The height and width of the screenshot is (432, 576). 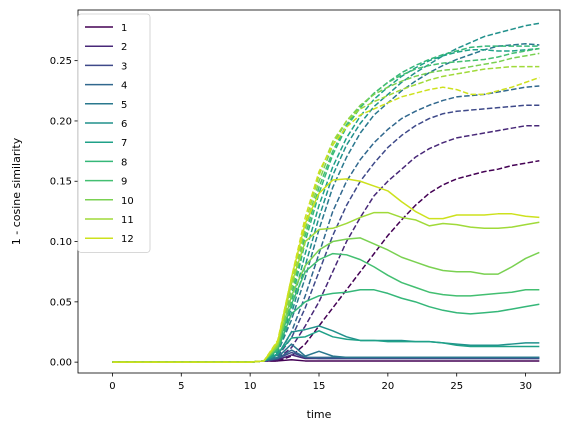 I want to click on legend-label-12: 12, so click(x=127, y=239).